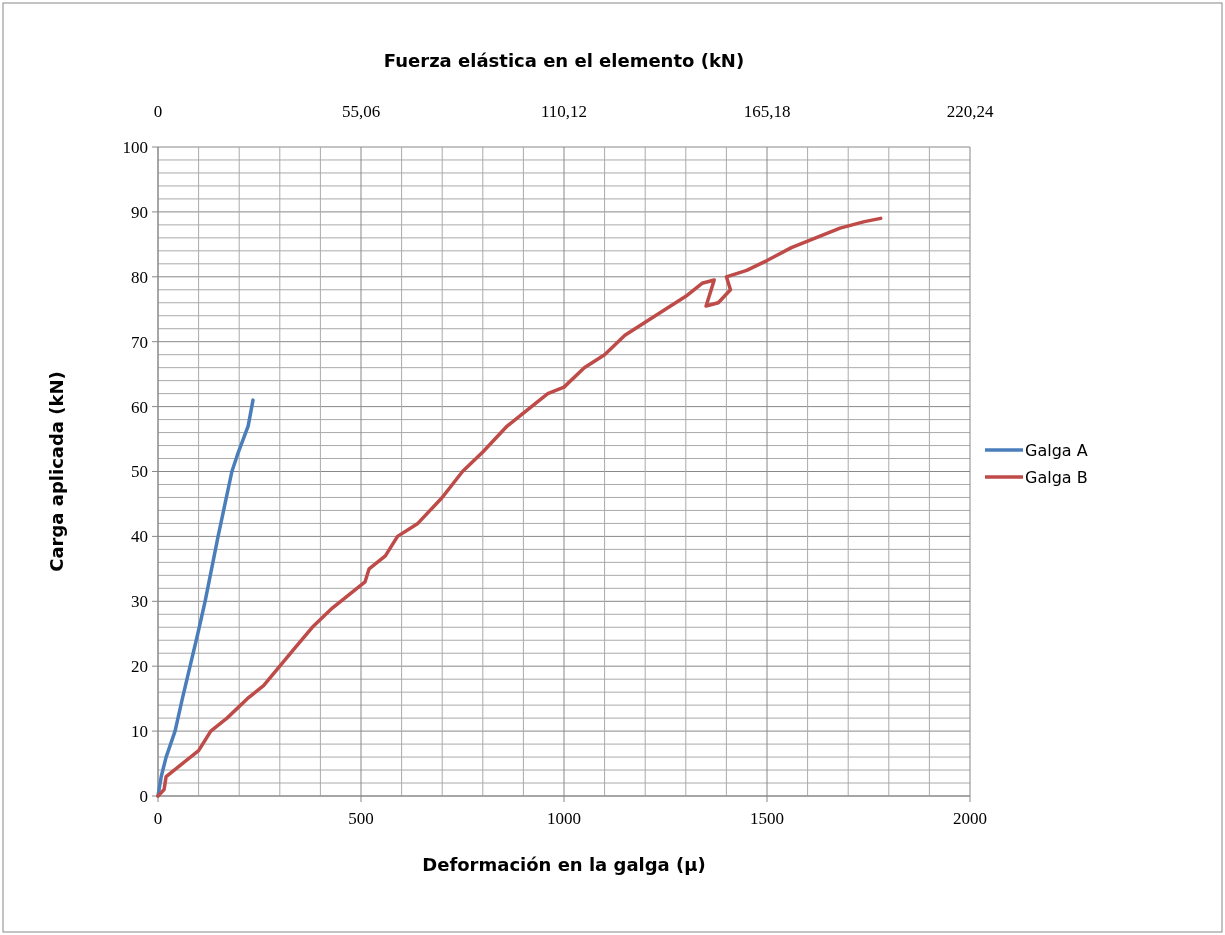  I want to click on x-tick-label: 1000, so click(564, 818).